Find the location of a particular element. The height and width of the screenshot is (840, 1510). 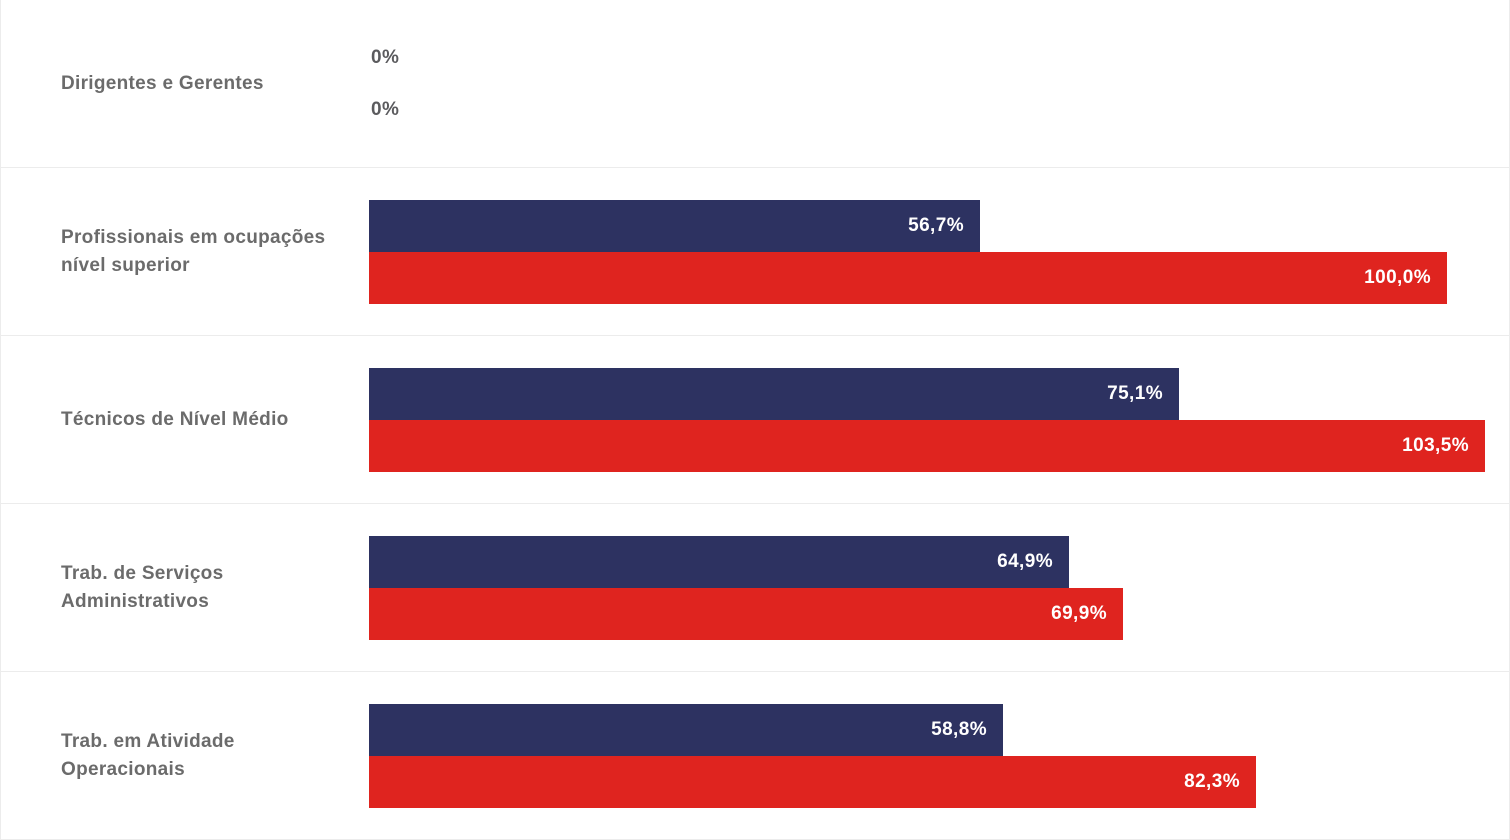

category-label: Técnicos de Nível Médio is located at coordinates (175, 419).